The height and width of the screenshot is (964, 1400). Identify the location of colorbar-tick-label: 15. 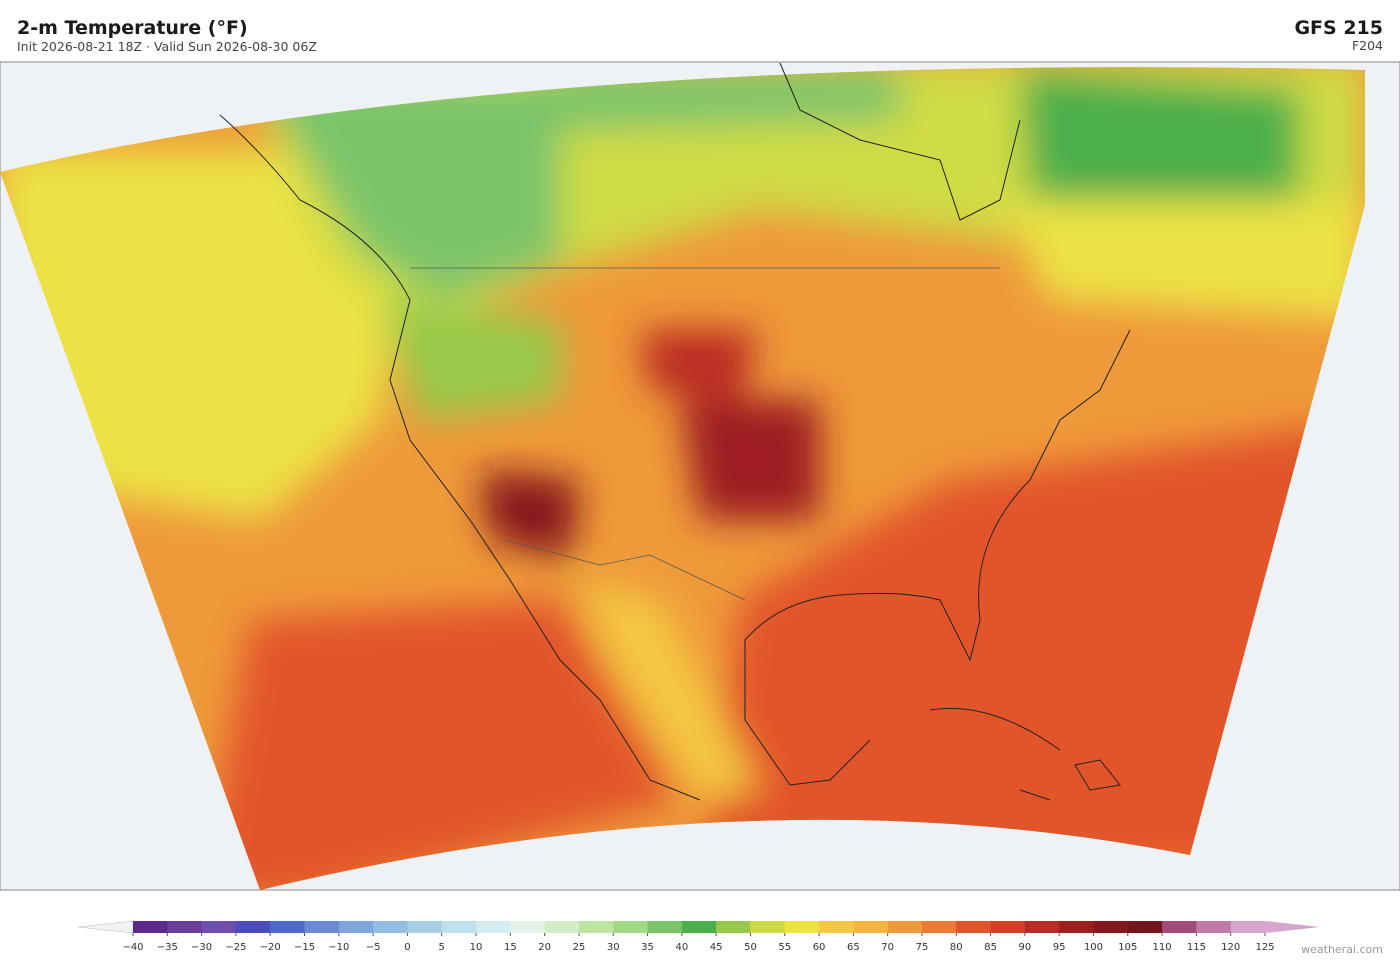
(510, 947).